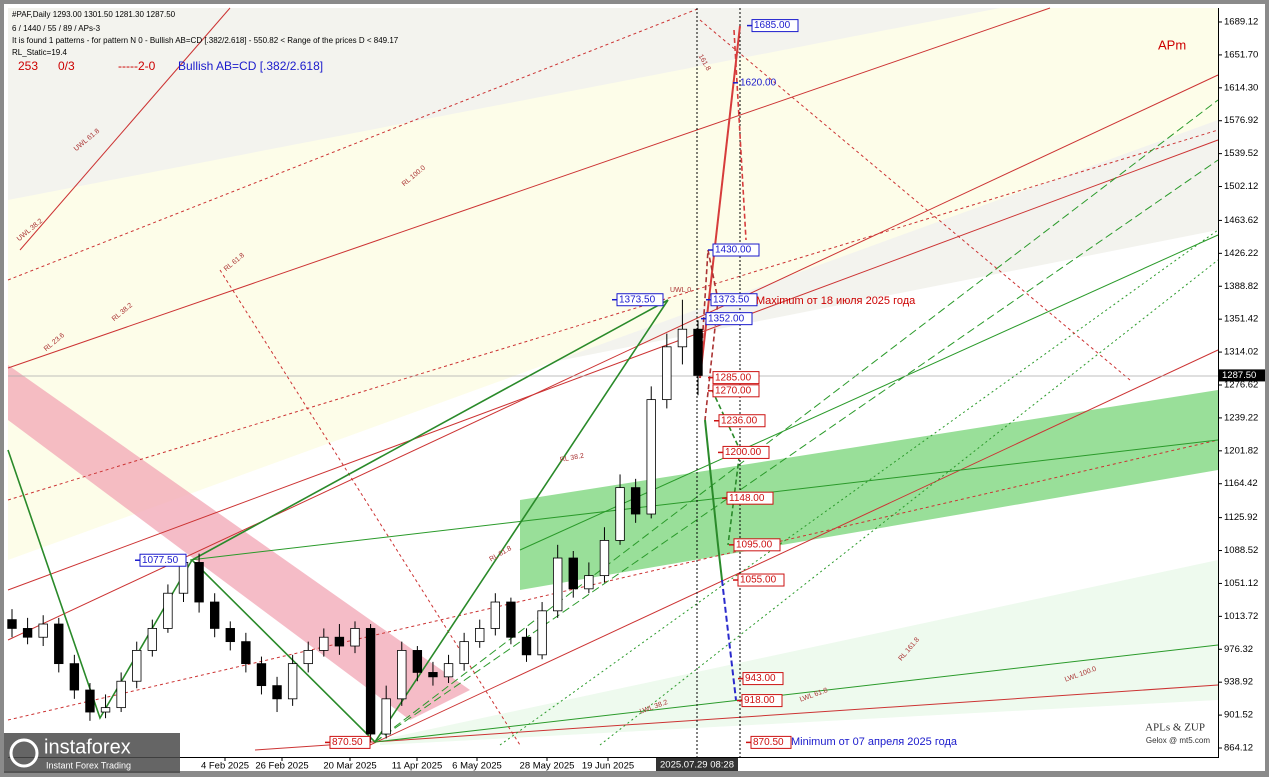 Image resolution: width=1269 pixels, height=777 pixels. Describe the element at coordinates (66, 66) in the screenshot. I see `status: 0/3` at that location.